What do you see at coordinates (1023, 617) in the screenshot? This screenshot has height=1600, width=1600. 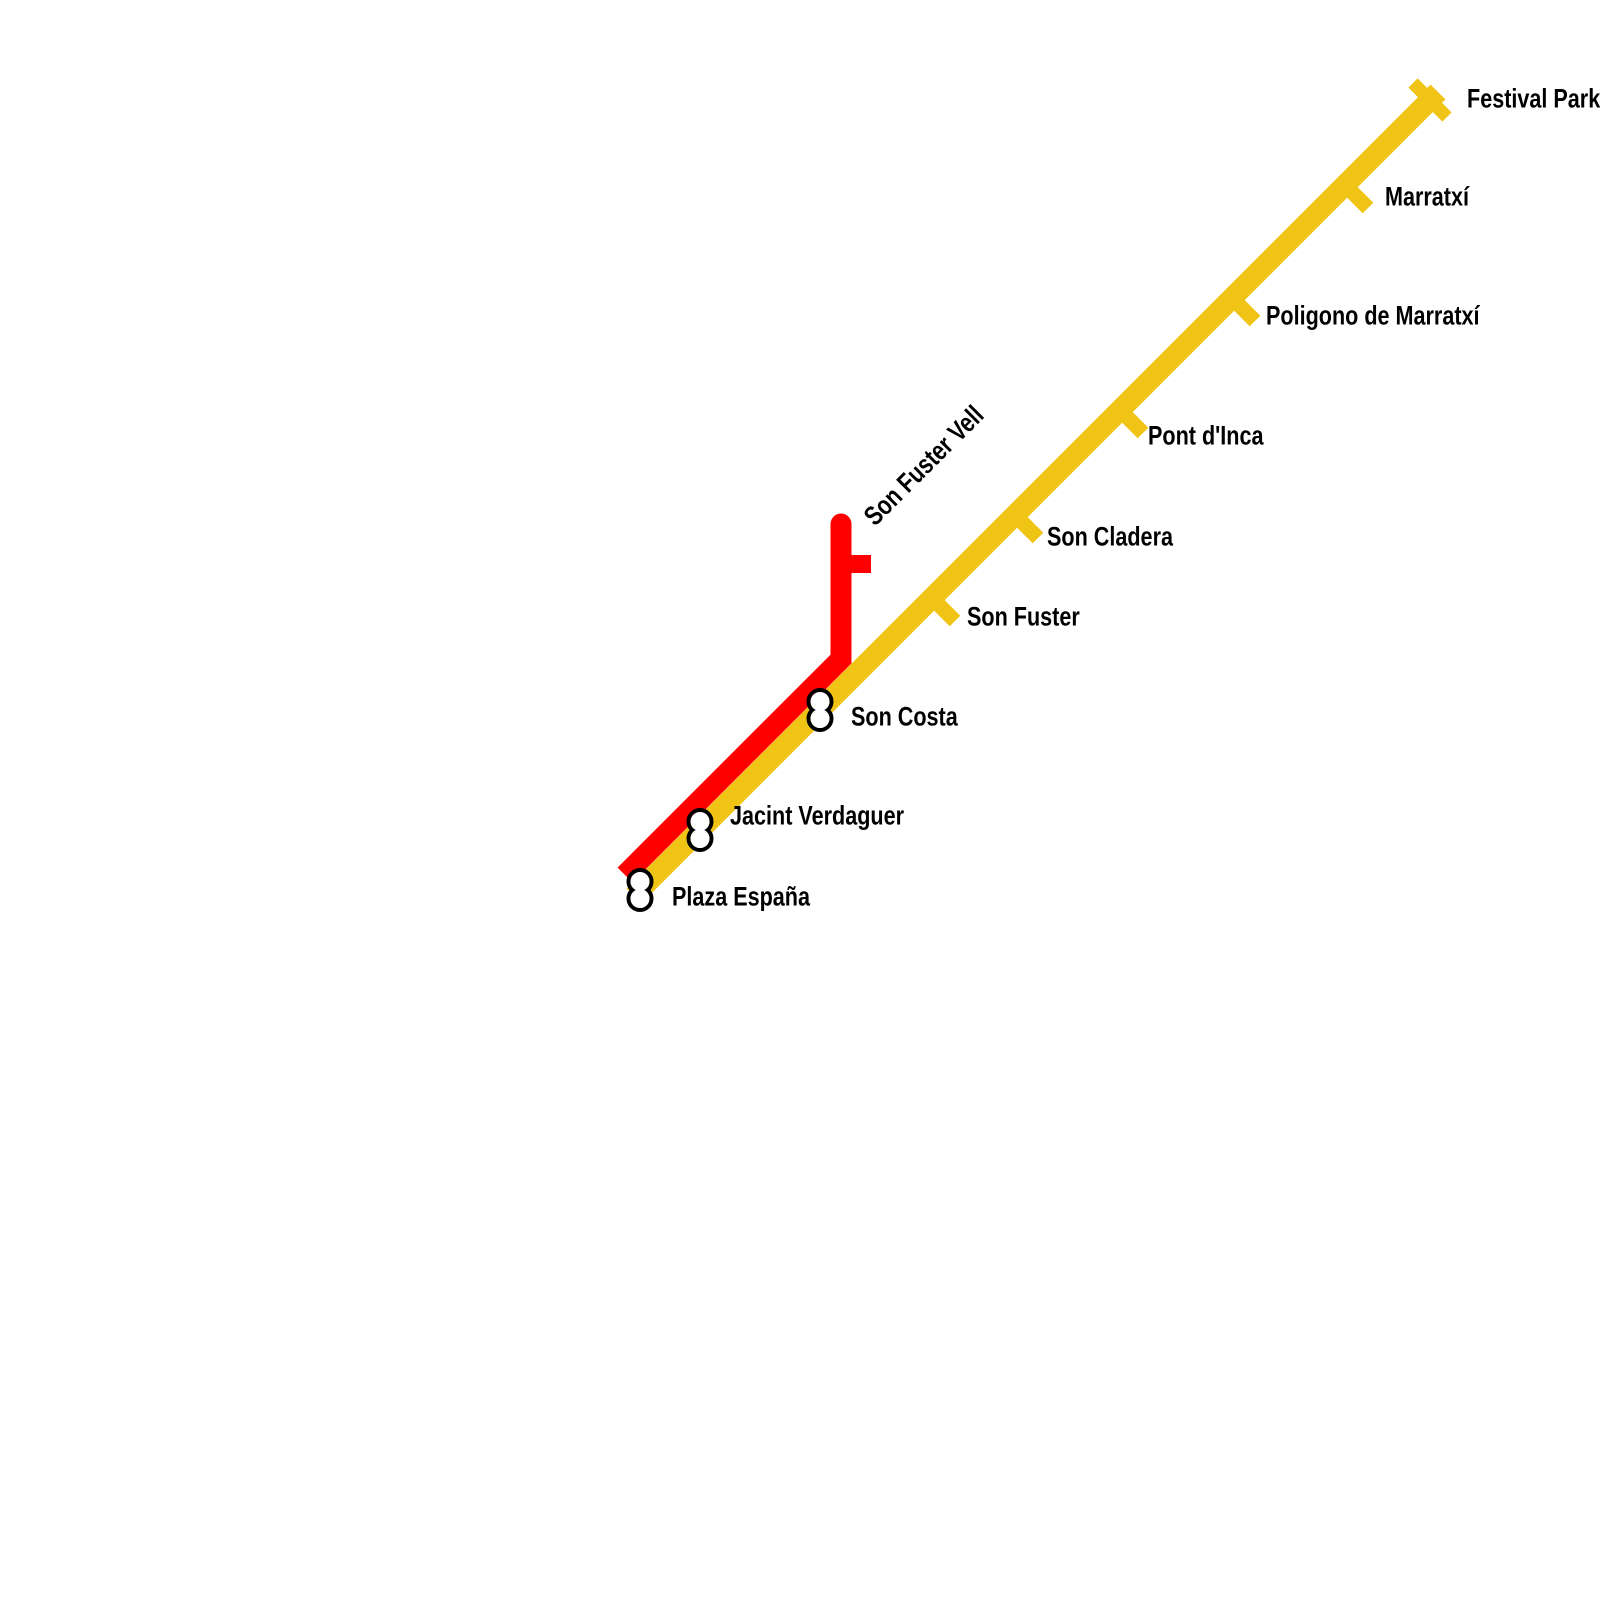 I see `station-label-son-fuster: Son Fuster` at bounding box center [1023, 617].